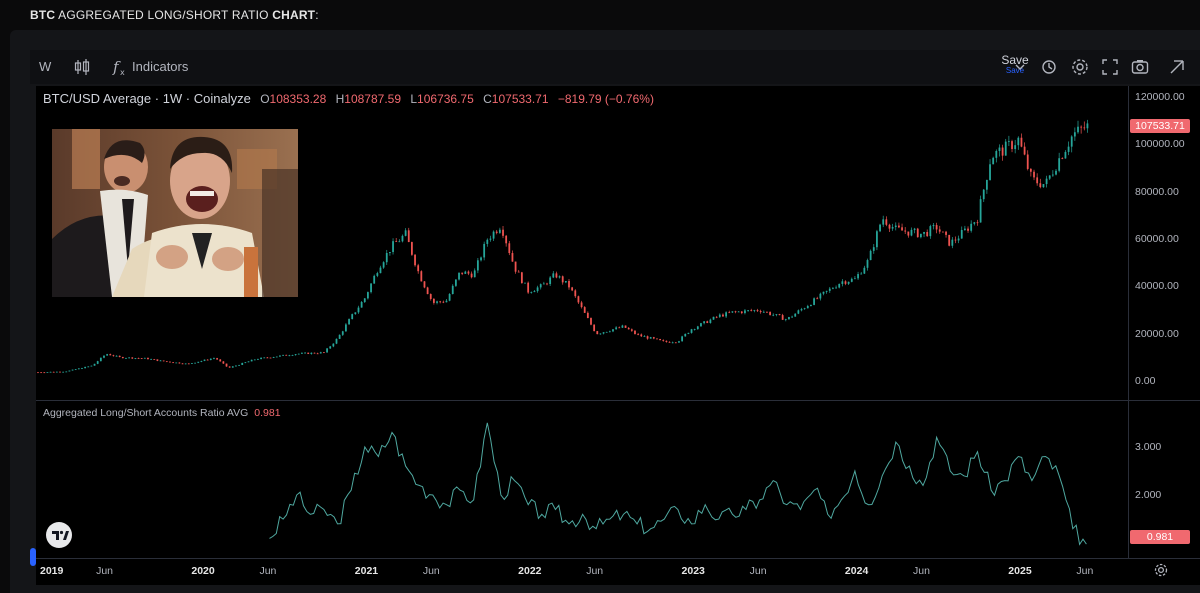 This screenshot has height=593, width=1200. I want to click on save-button: Save Save, so click(1015, 64).